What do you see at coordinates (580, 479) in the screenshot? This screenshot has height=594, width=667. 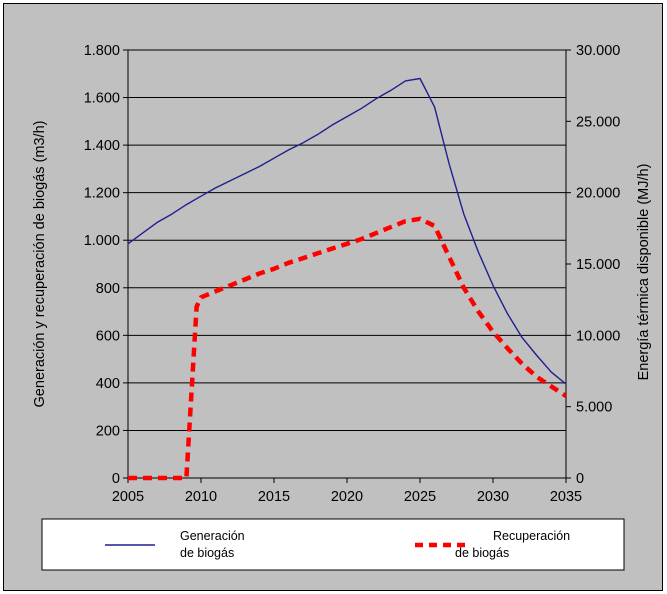 I see `y2-tick-label-0: 0` at bounding box center [580, 479].